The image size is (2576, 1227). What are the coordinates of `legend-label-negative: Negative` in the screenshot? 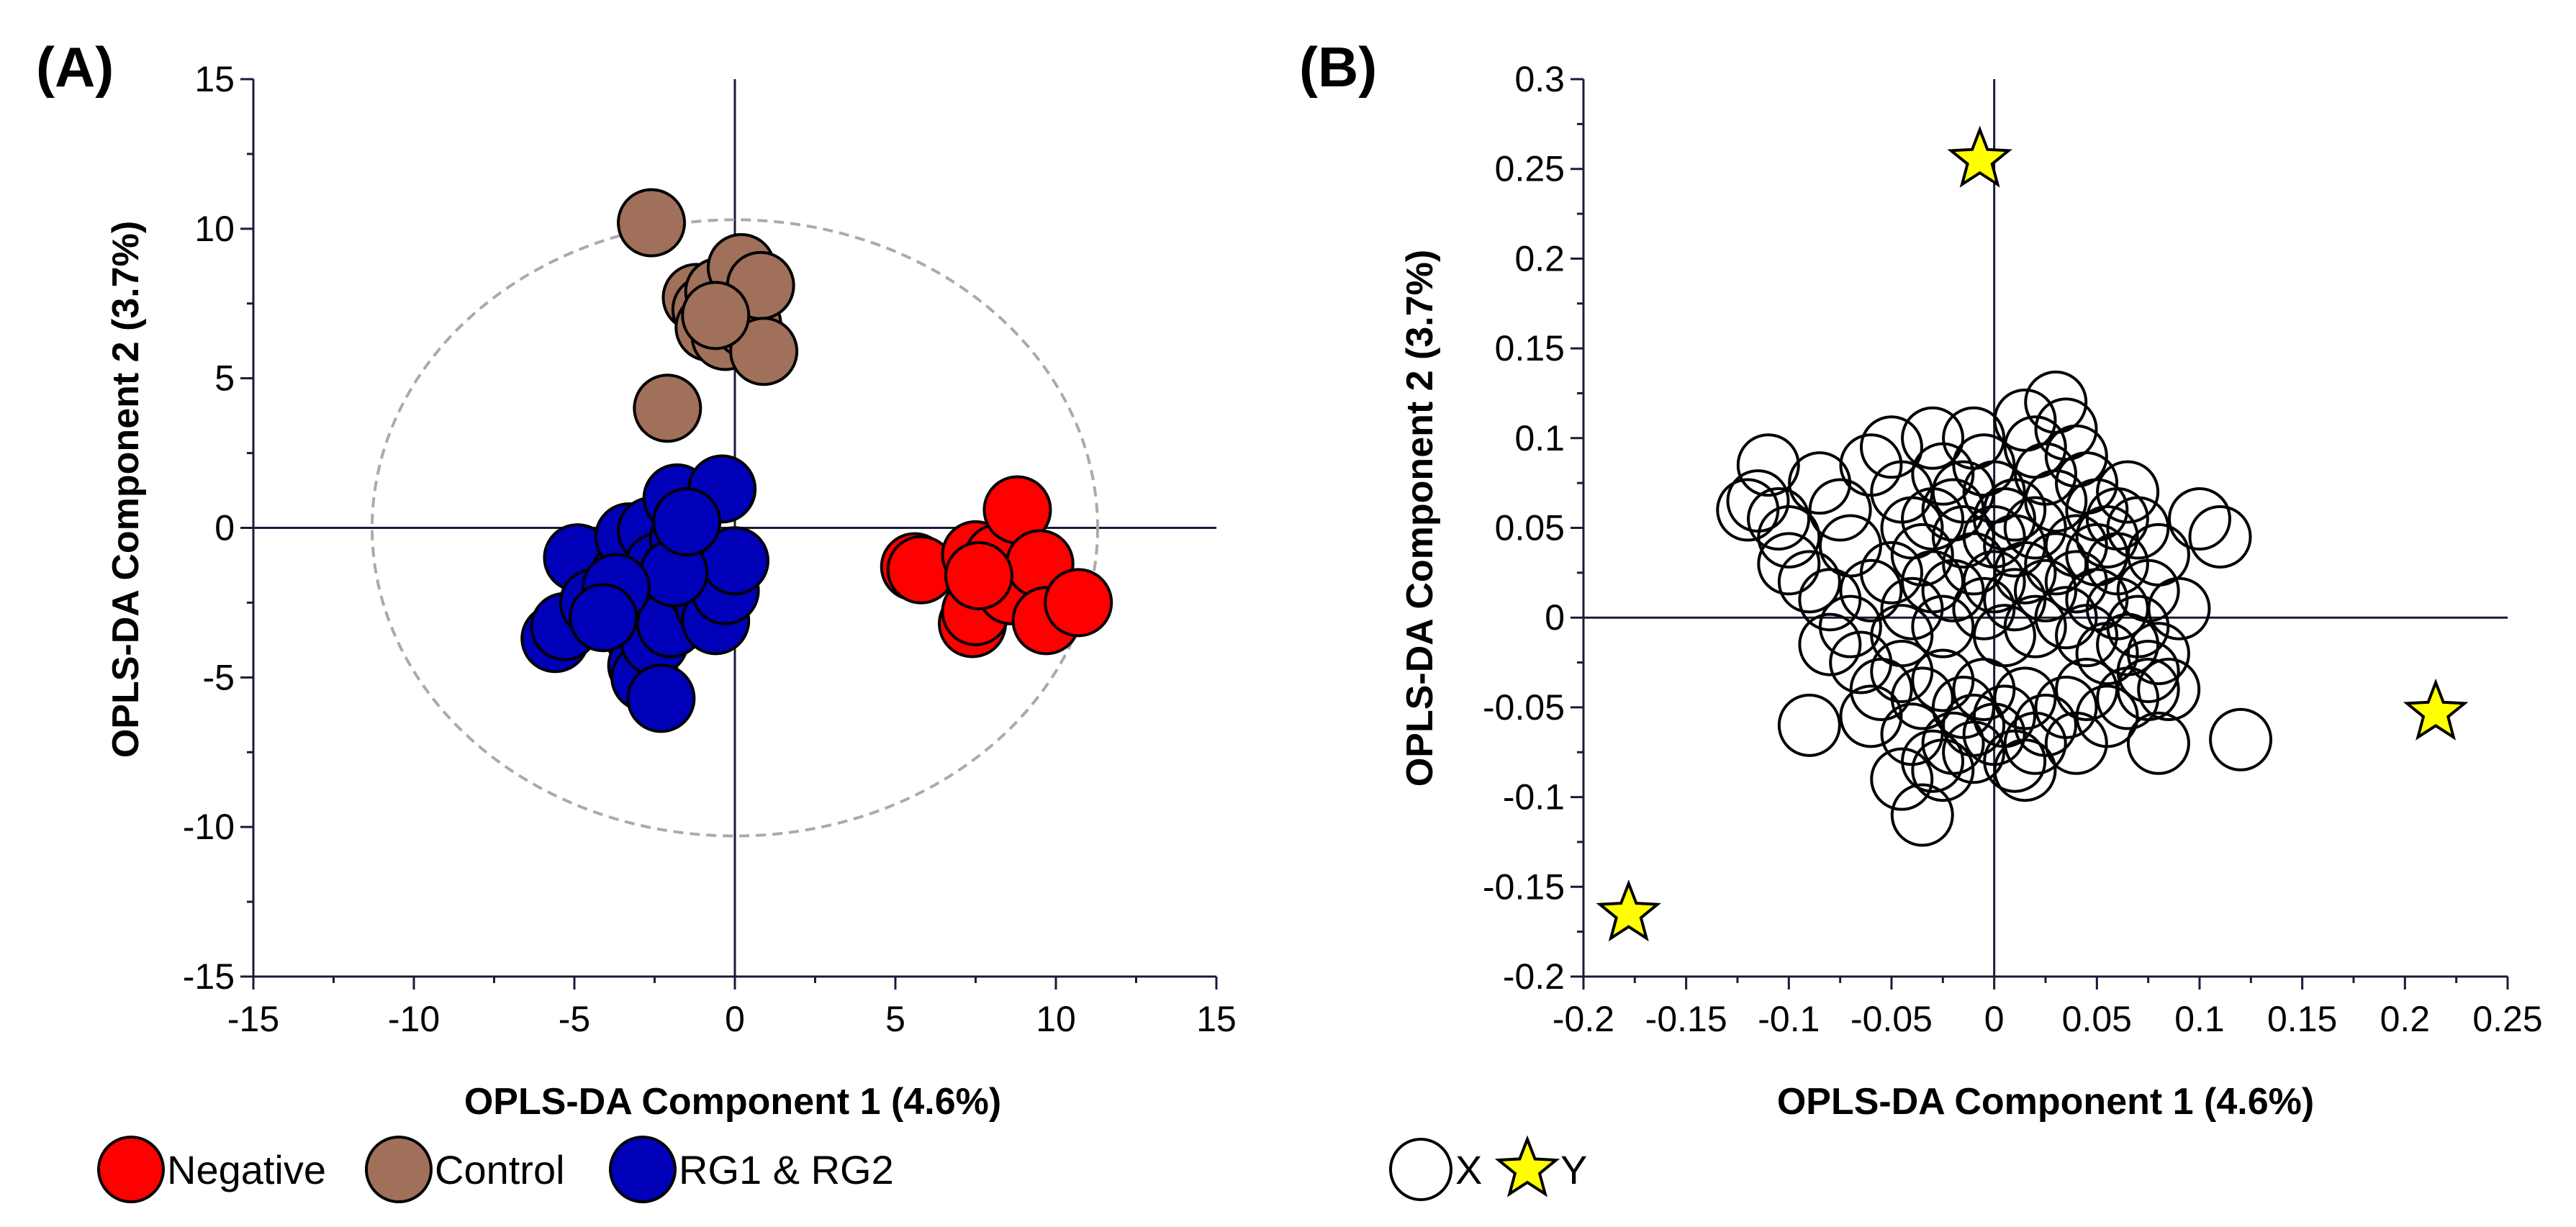 It's located at (247, 1169).